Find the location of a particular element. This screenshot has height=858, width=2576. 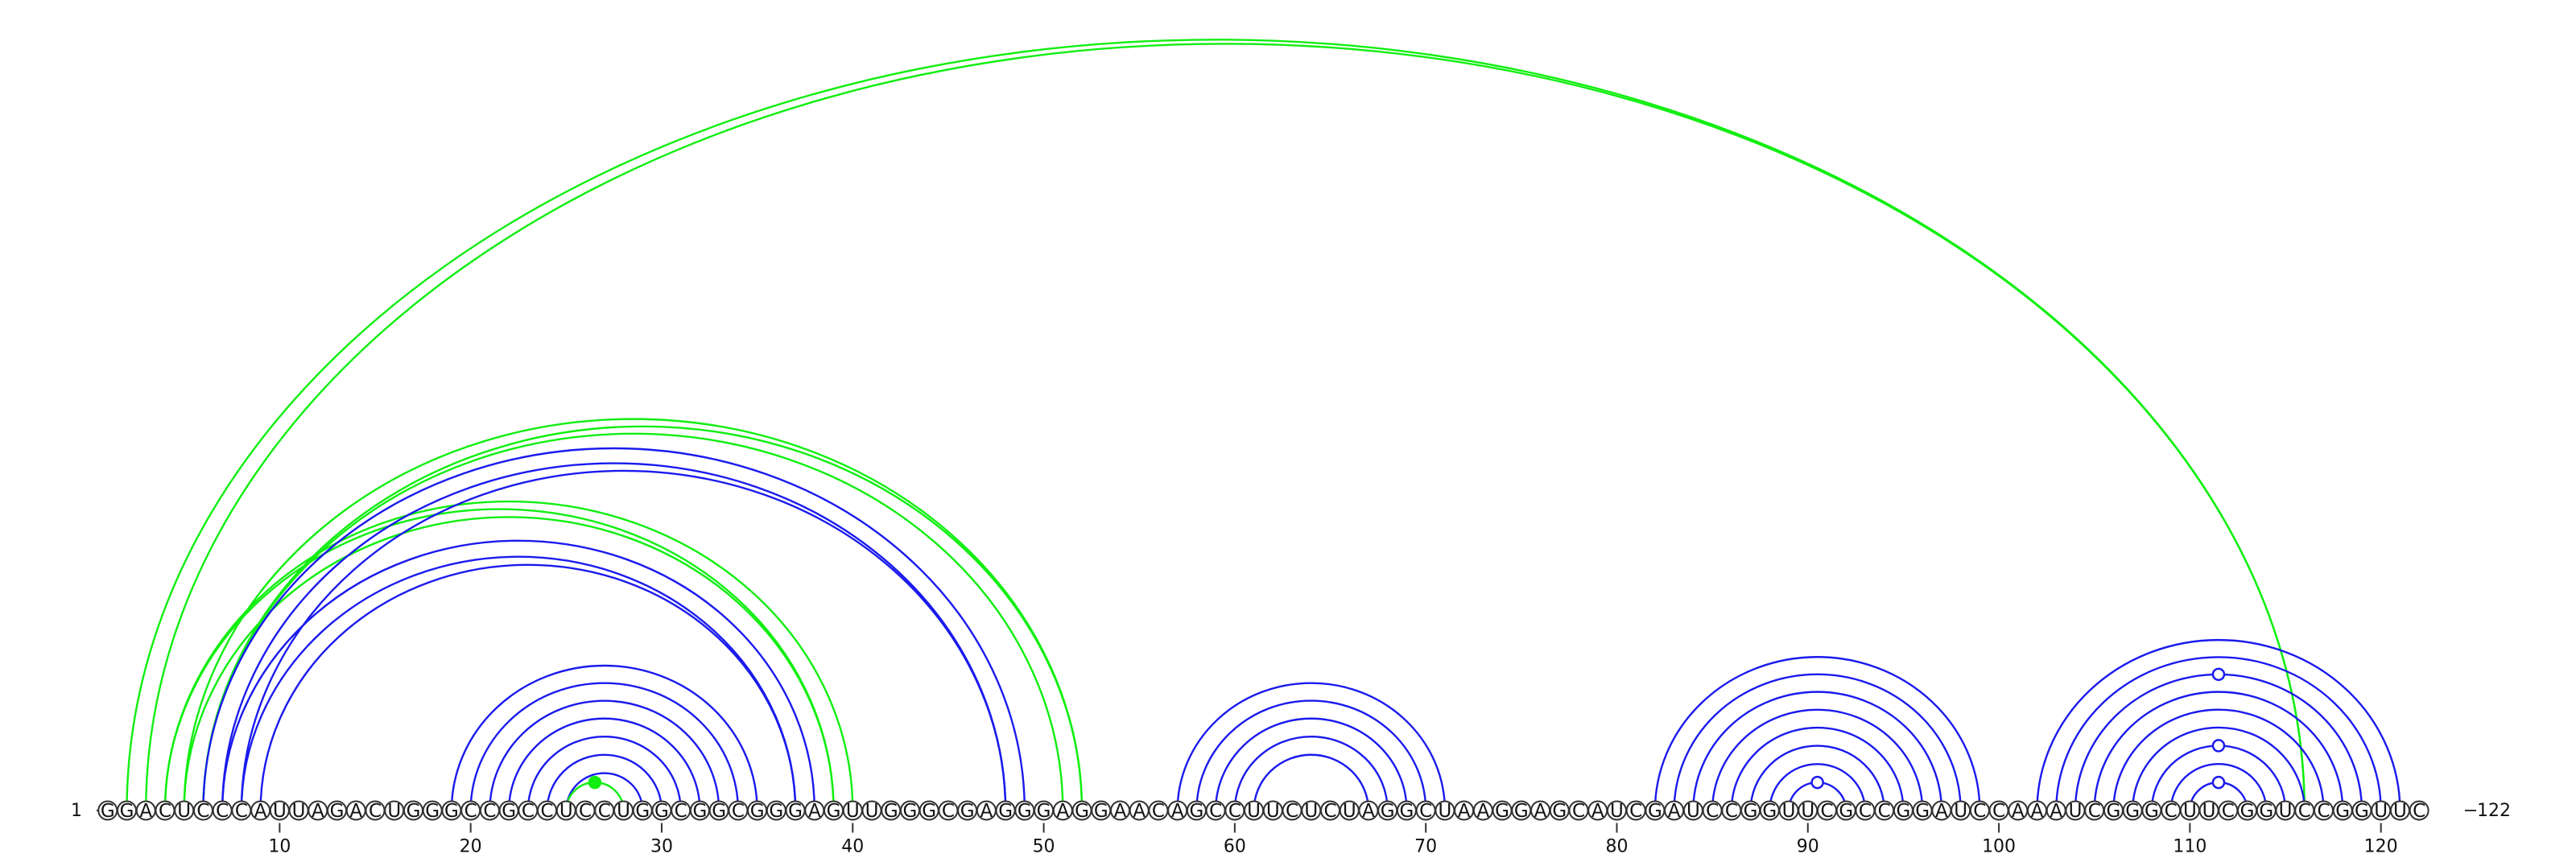

nucleotide-103: A is located at coordinates (2056, 811).